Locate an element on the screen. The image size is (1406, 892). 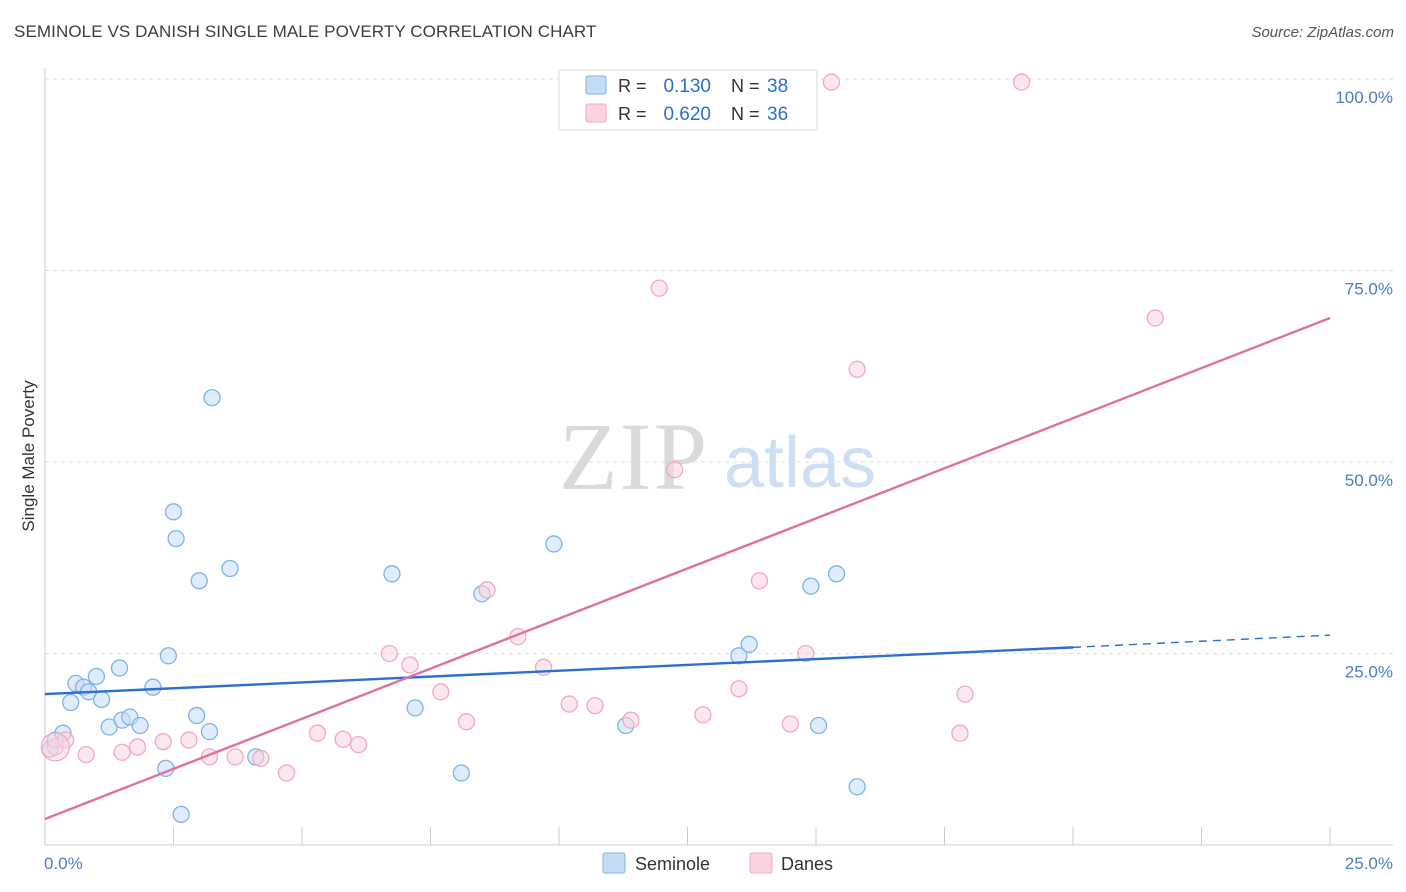
x-tick-label-min: 0.0% is located at coordinates (63, 863).